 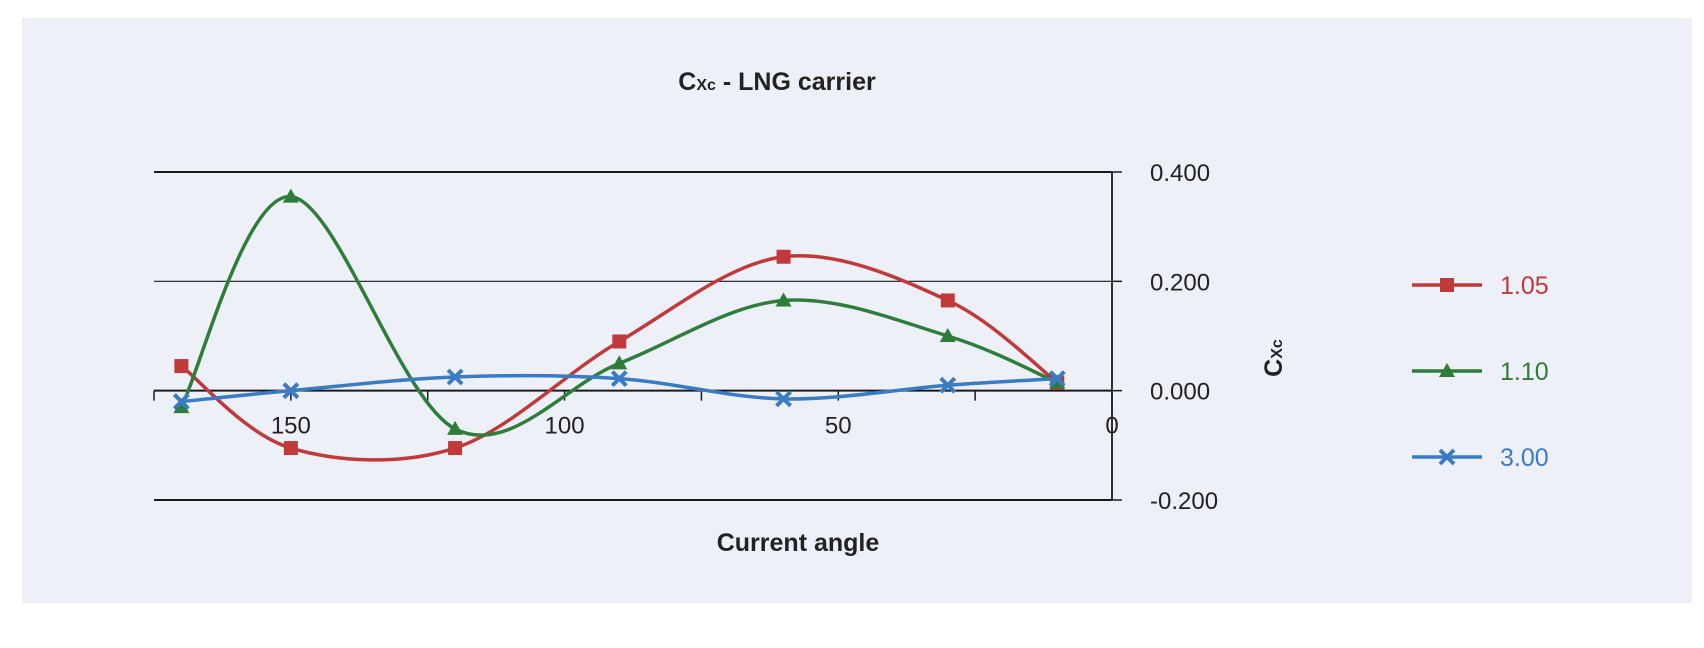 What do you see at coordinates (1180, 392) in the screenshot?
I see `y-tick-label-1: 0.000` at bounding box center [1180, 392].